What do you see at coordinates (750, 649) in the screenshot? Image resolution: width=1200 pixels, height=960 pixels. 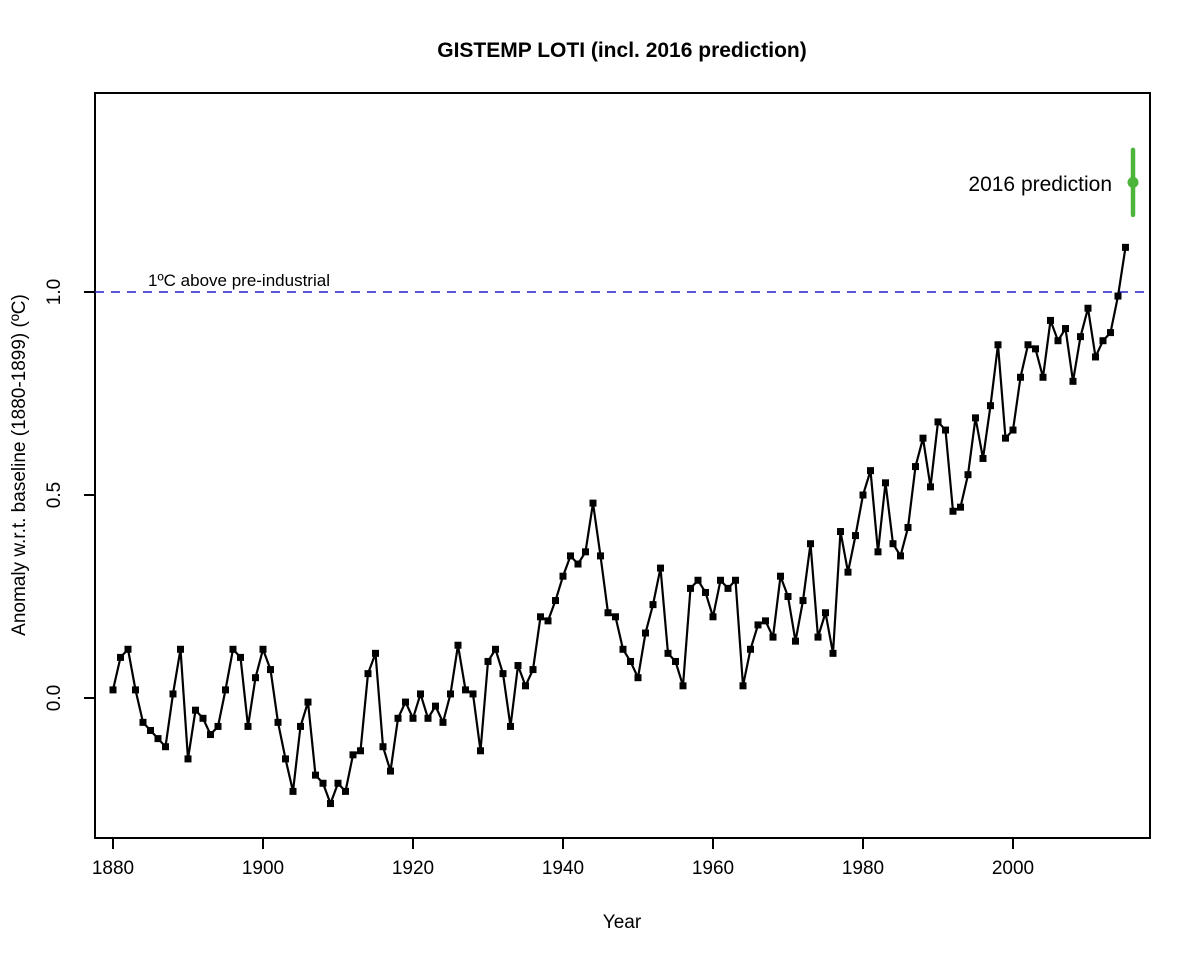 I see `data-point-1965` at bounding box center [750, 649].